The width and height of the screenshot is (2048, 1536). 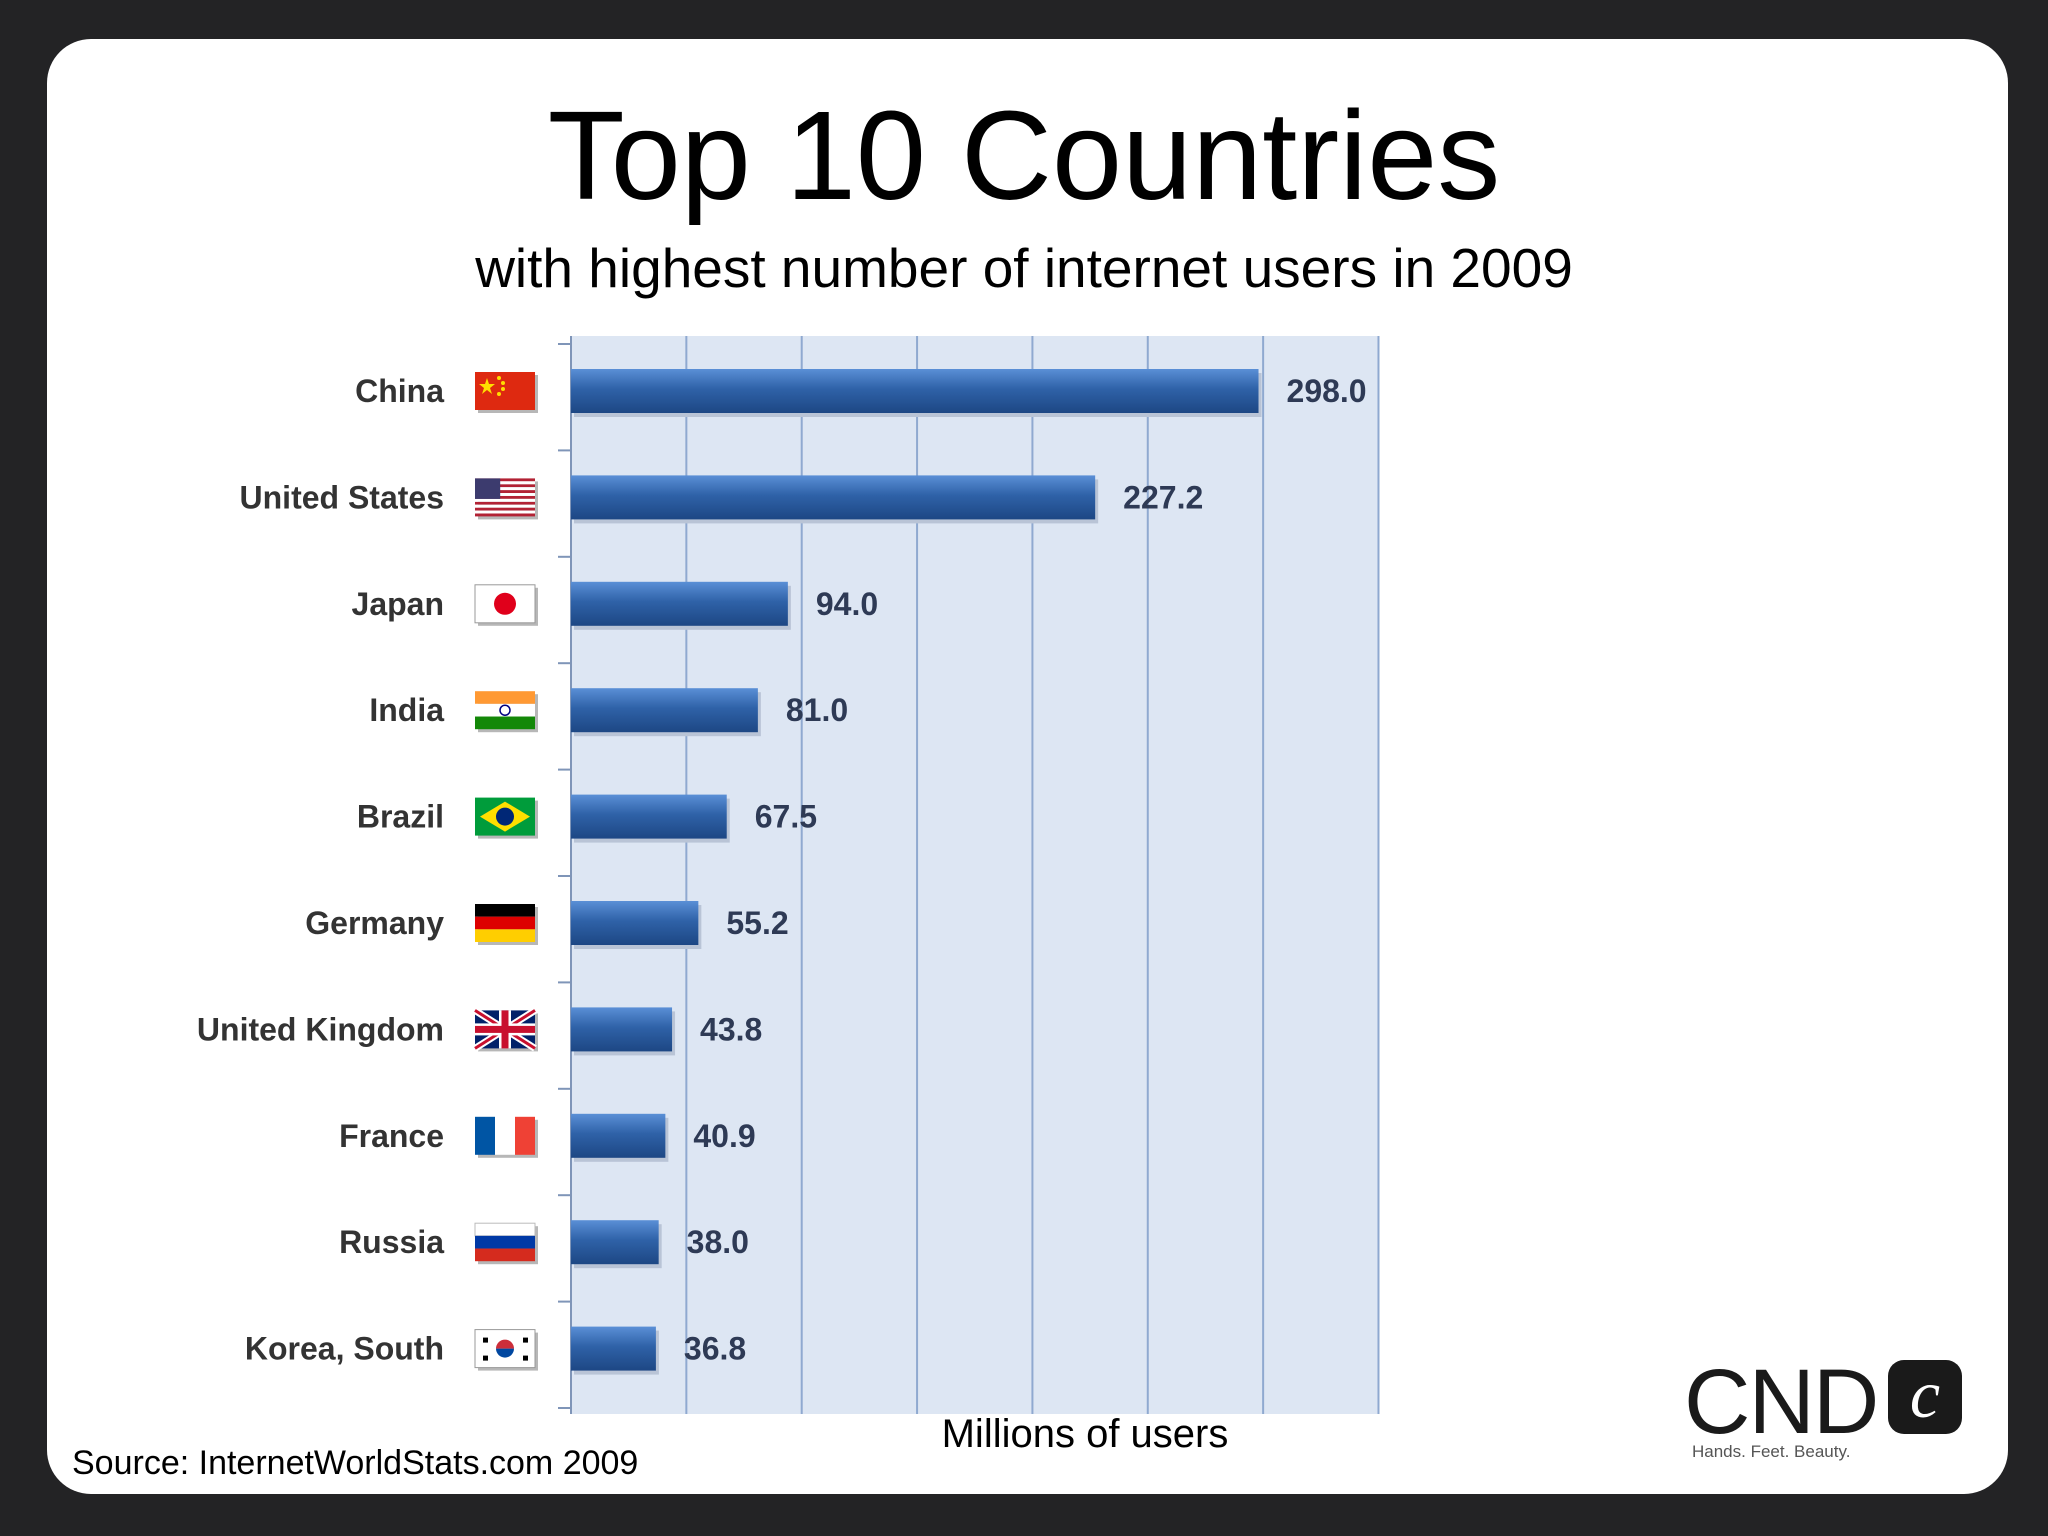 I want to click on logo-text: CND, so click(x=1781, y=1402).